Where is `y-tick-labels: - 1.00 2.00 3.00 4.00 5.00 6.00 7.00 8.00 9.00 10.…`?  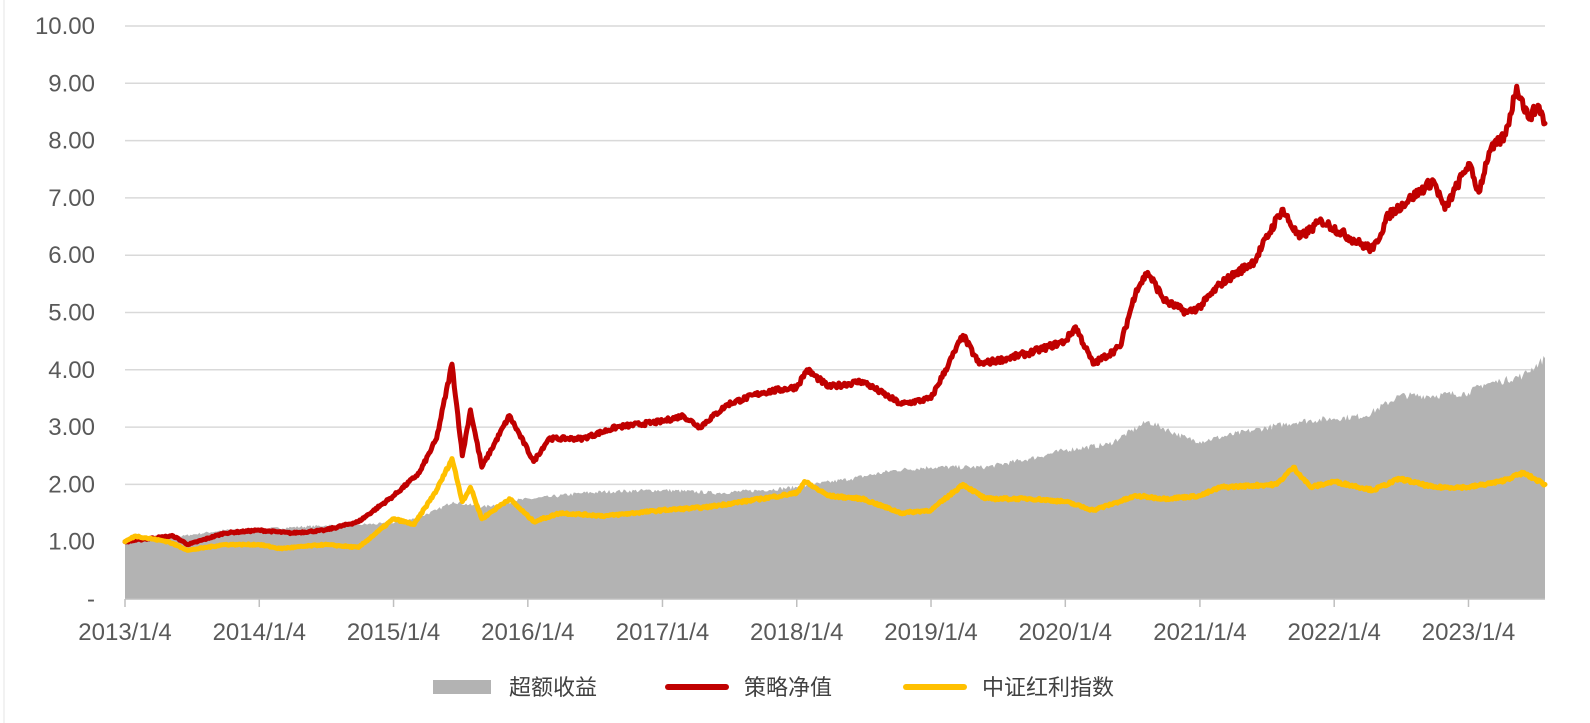
y-tick-labels: - 1.00 2.00 3.00 4.00 5.00 6.00 7.00 8.00 9.00 10.… is located at coordinates (65, 313).